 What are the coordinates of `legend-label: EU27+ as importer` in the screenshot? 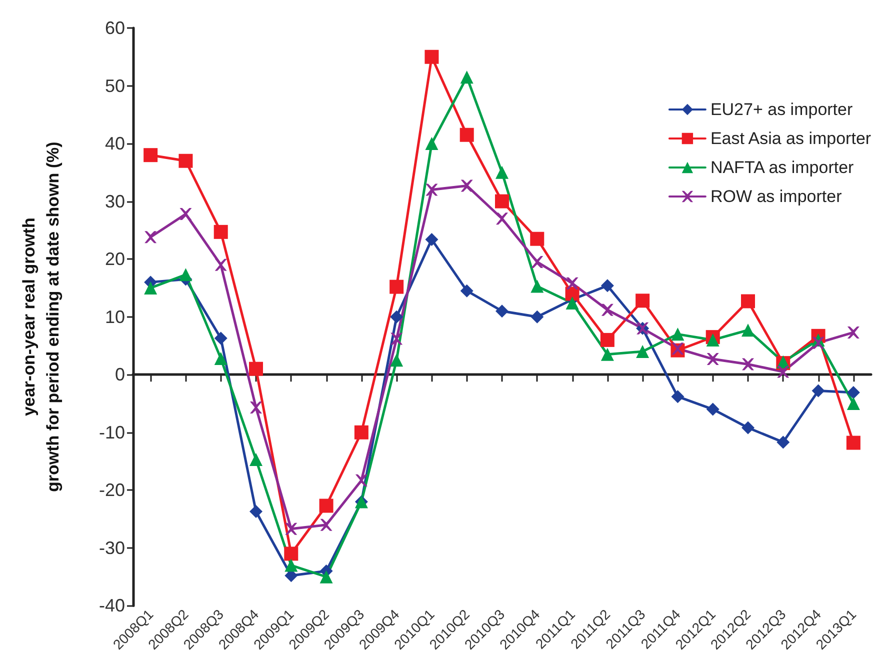 It's located at (781, 109).